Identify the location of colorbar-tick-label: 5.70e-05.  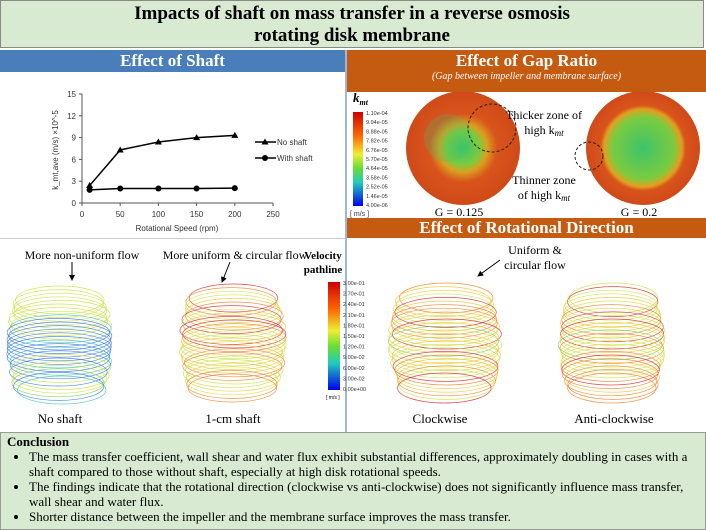
(377, 160).